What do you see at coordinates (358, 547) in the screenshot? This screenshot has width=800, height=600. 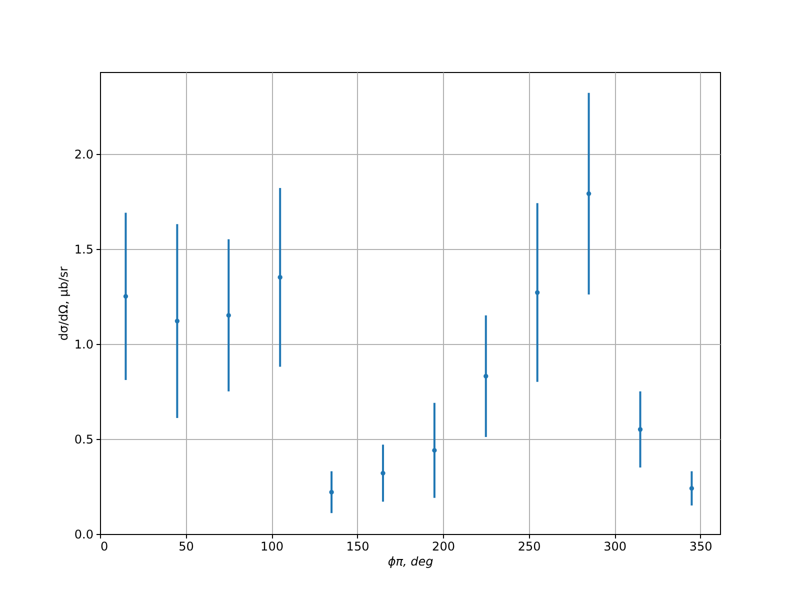 I see `x-tick-label: 150` at bounding box center [358, 547].